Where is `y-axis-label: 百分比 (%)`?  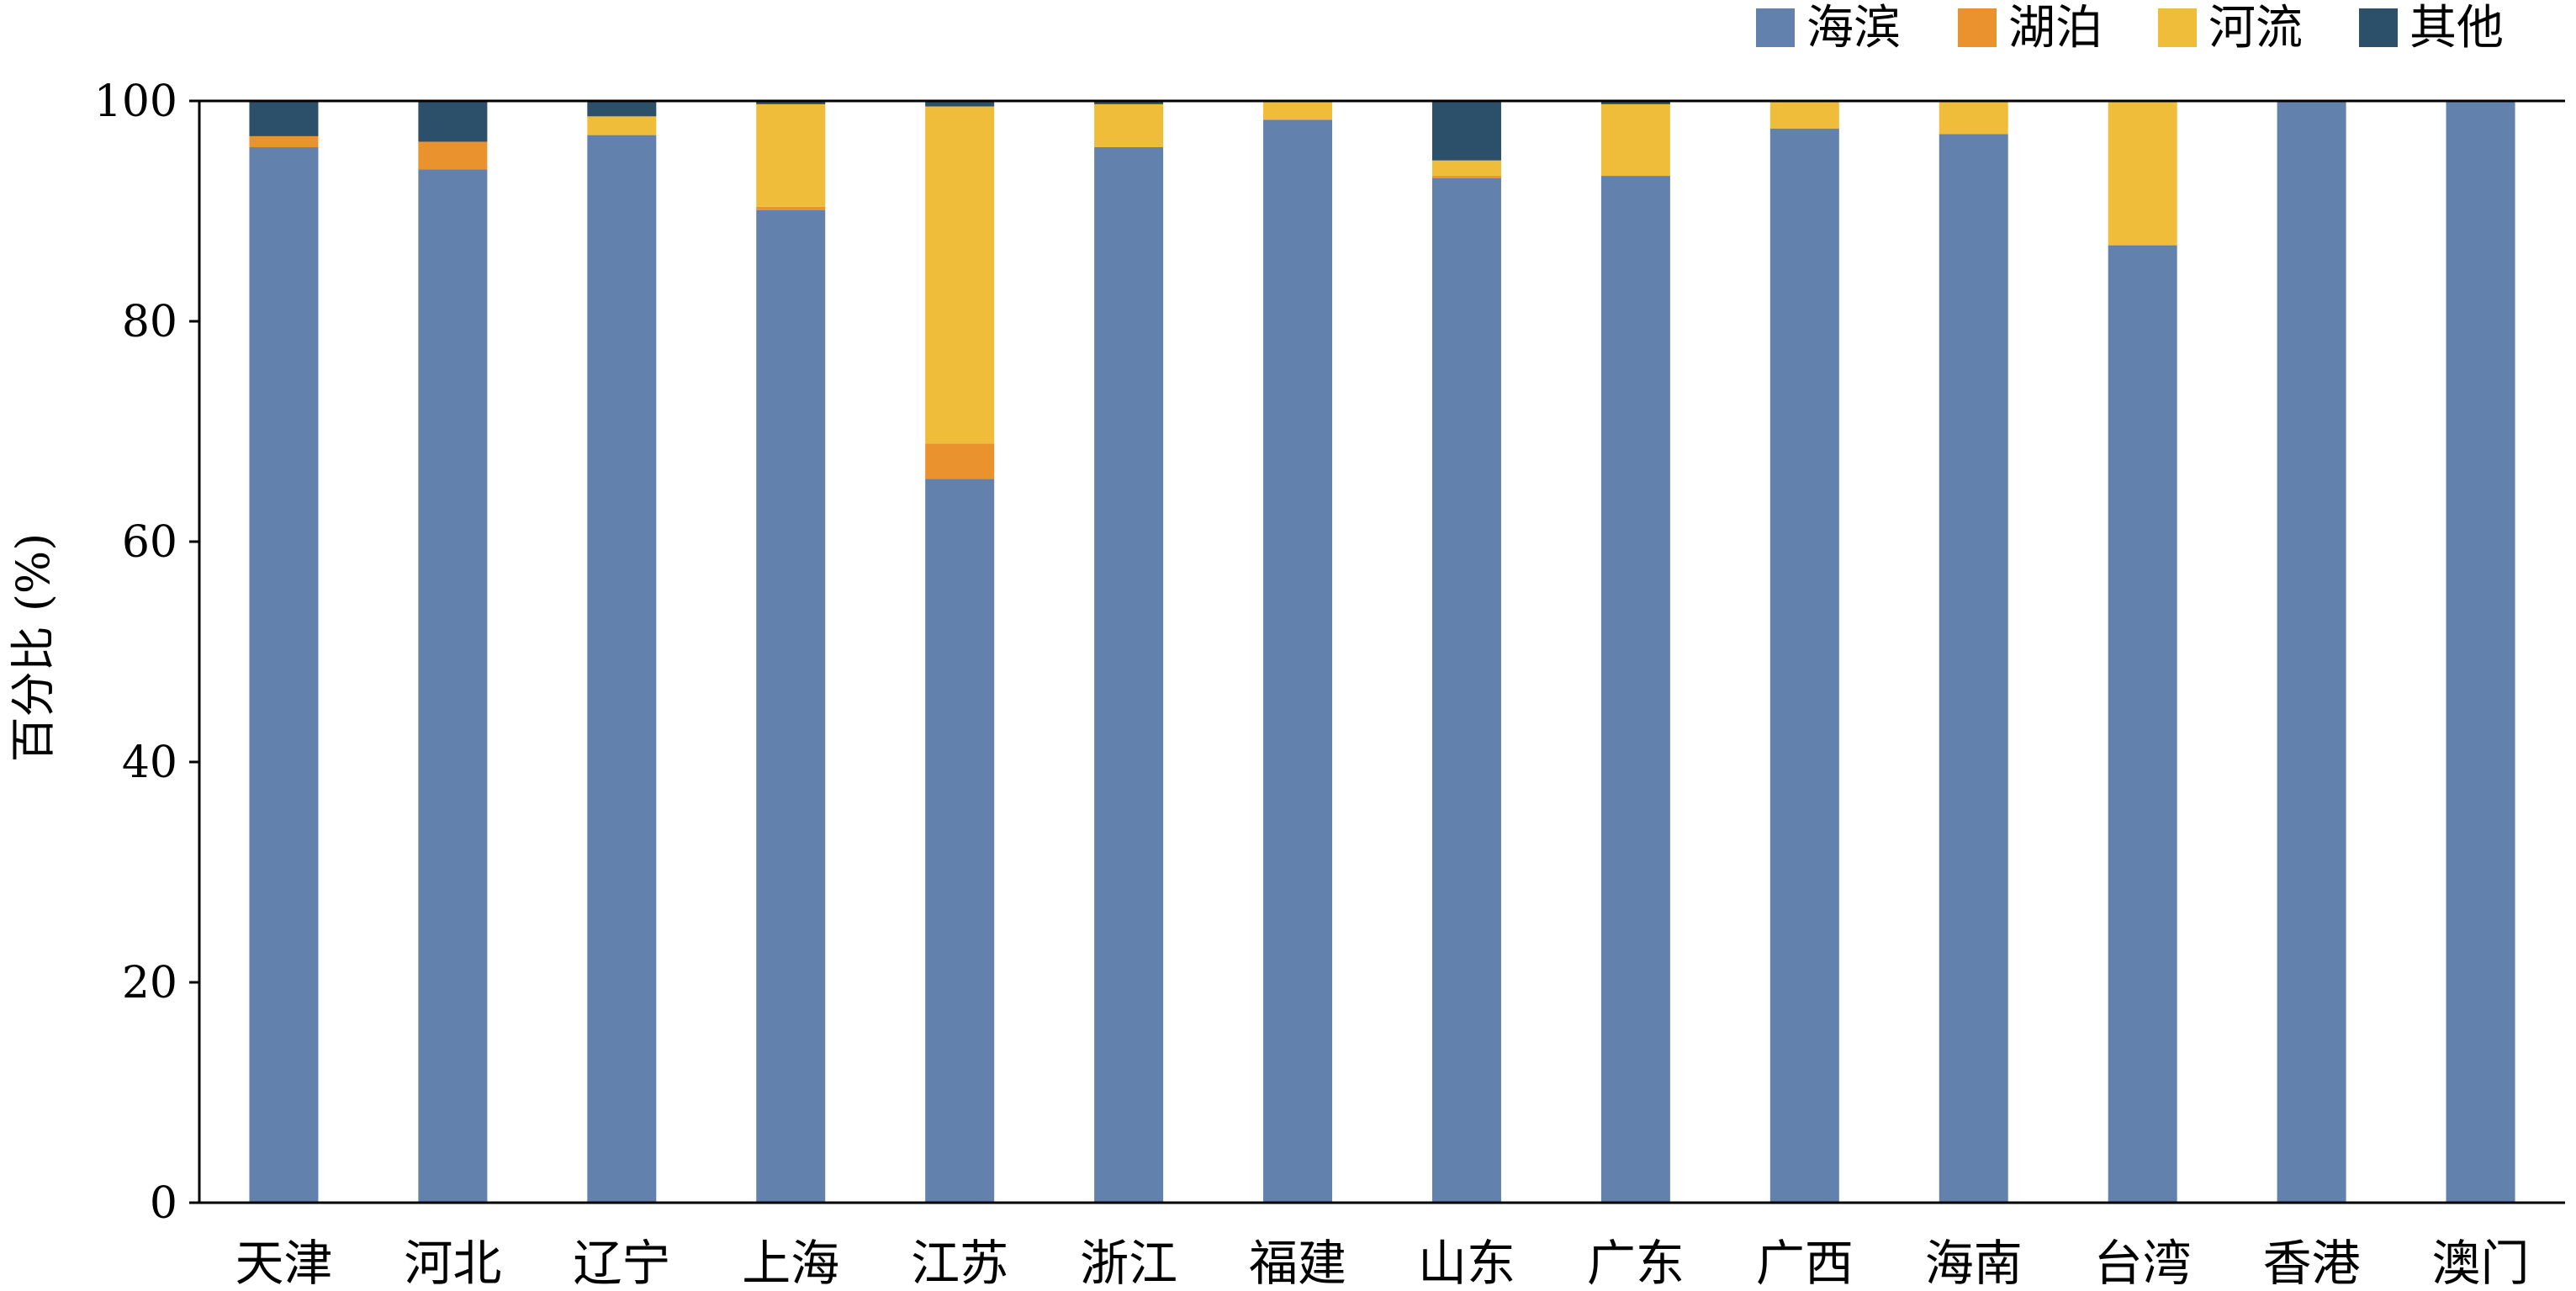
y-axis-label: 百分比 (%) is located at coordinates (33, 648).